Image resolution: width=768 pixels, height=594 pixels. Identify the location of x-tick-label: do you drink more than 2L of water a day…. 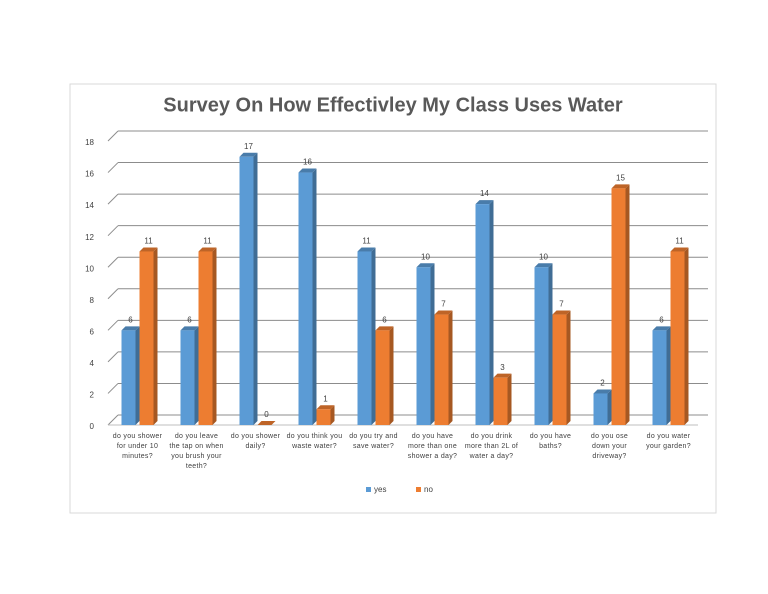
(491, 446).